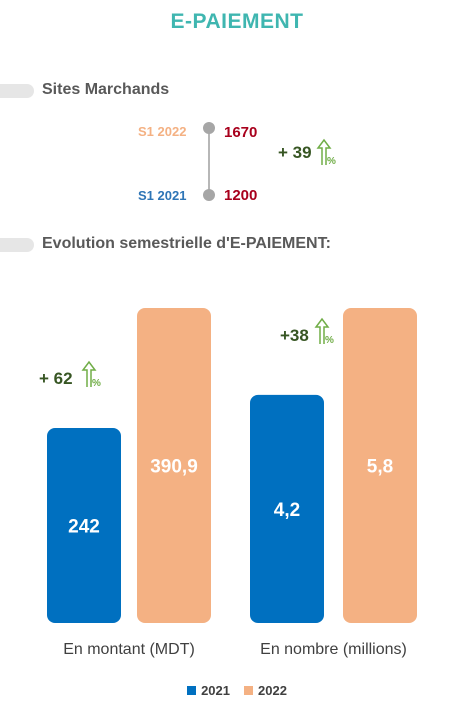 The image size is (474, 721). I want to click on legend-item-2022: 2022, so click(265, 690).